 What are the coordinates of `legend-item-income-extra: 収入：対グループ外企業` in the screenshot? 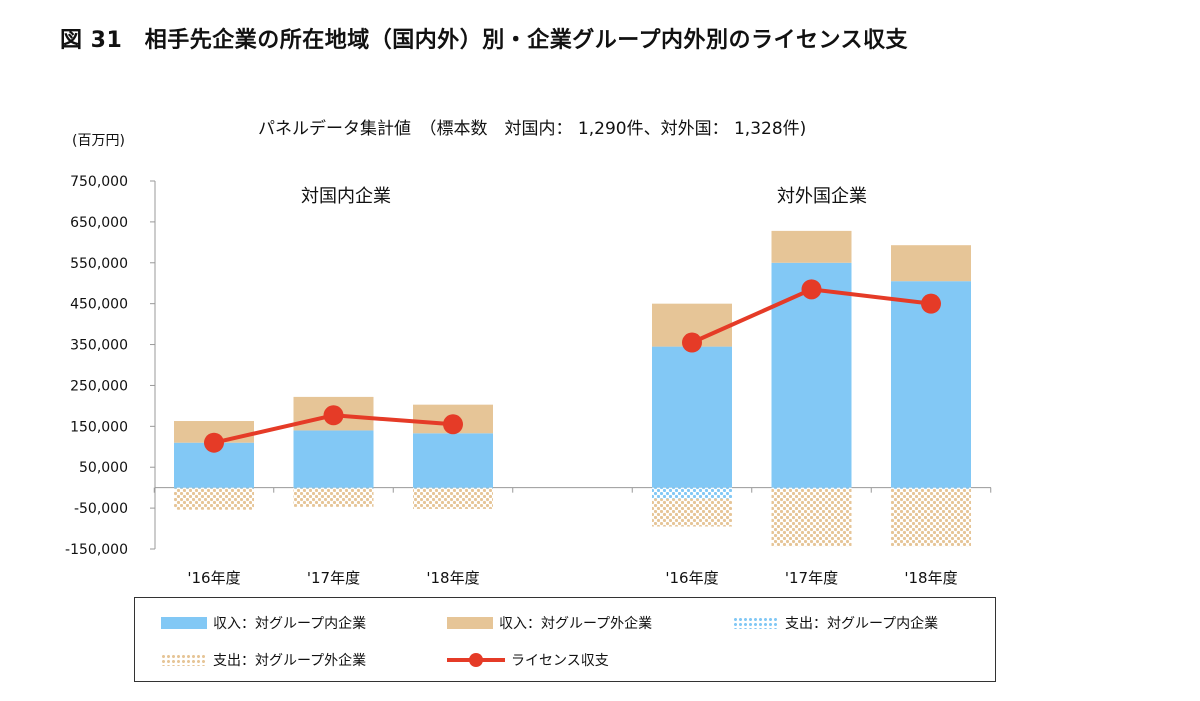 It's located at (549, 623).